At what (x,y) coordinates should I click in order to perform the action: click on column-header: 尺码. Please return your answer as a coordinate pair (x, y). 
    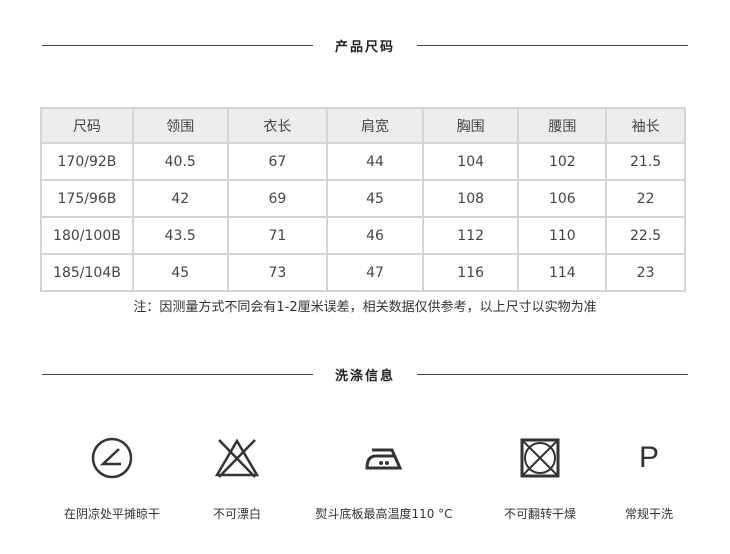
    Looking at the image, I should click on (87, 125).